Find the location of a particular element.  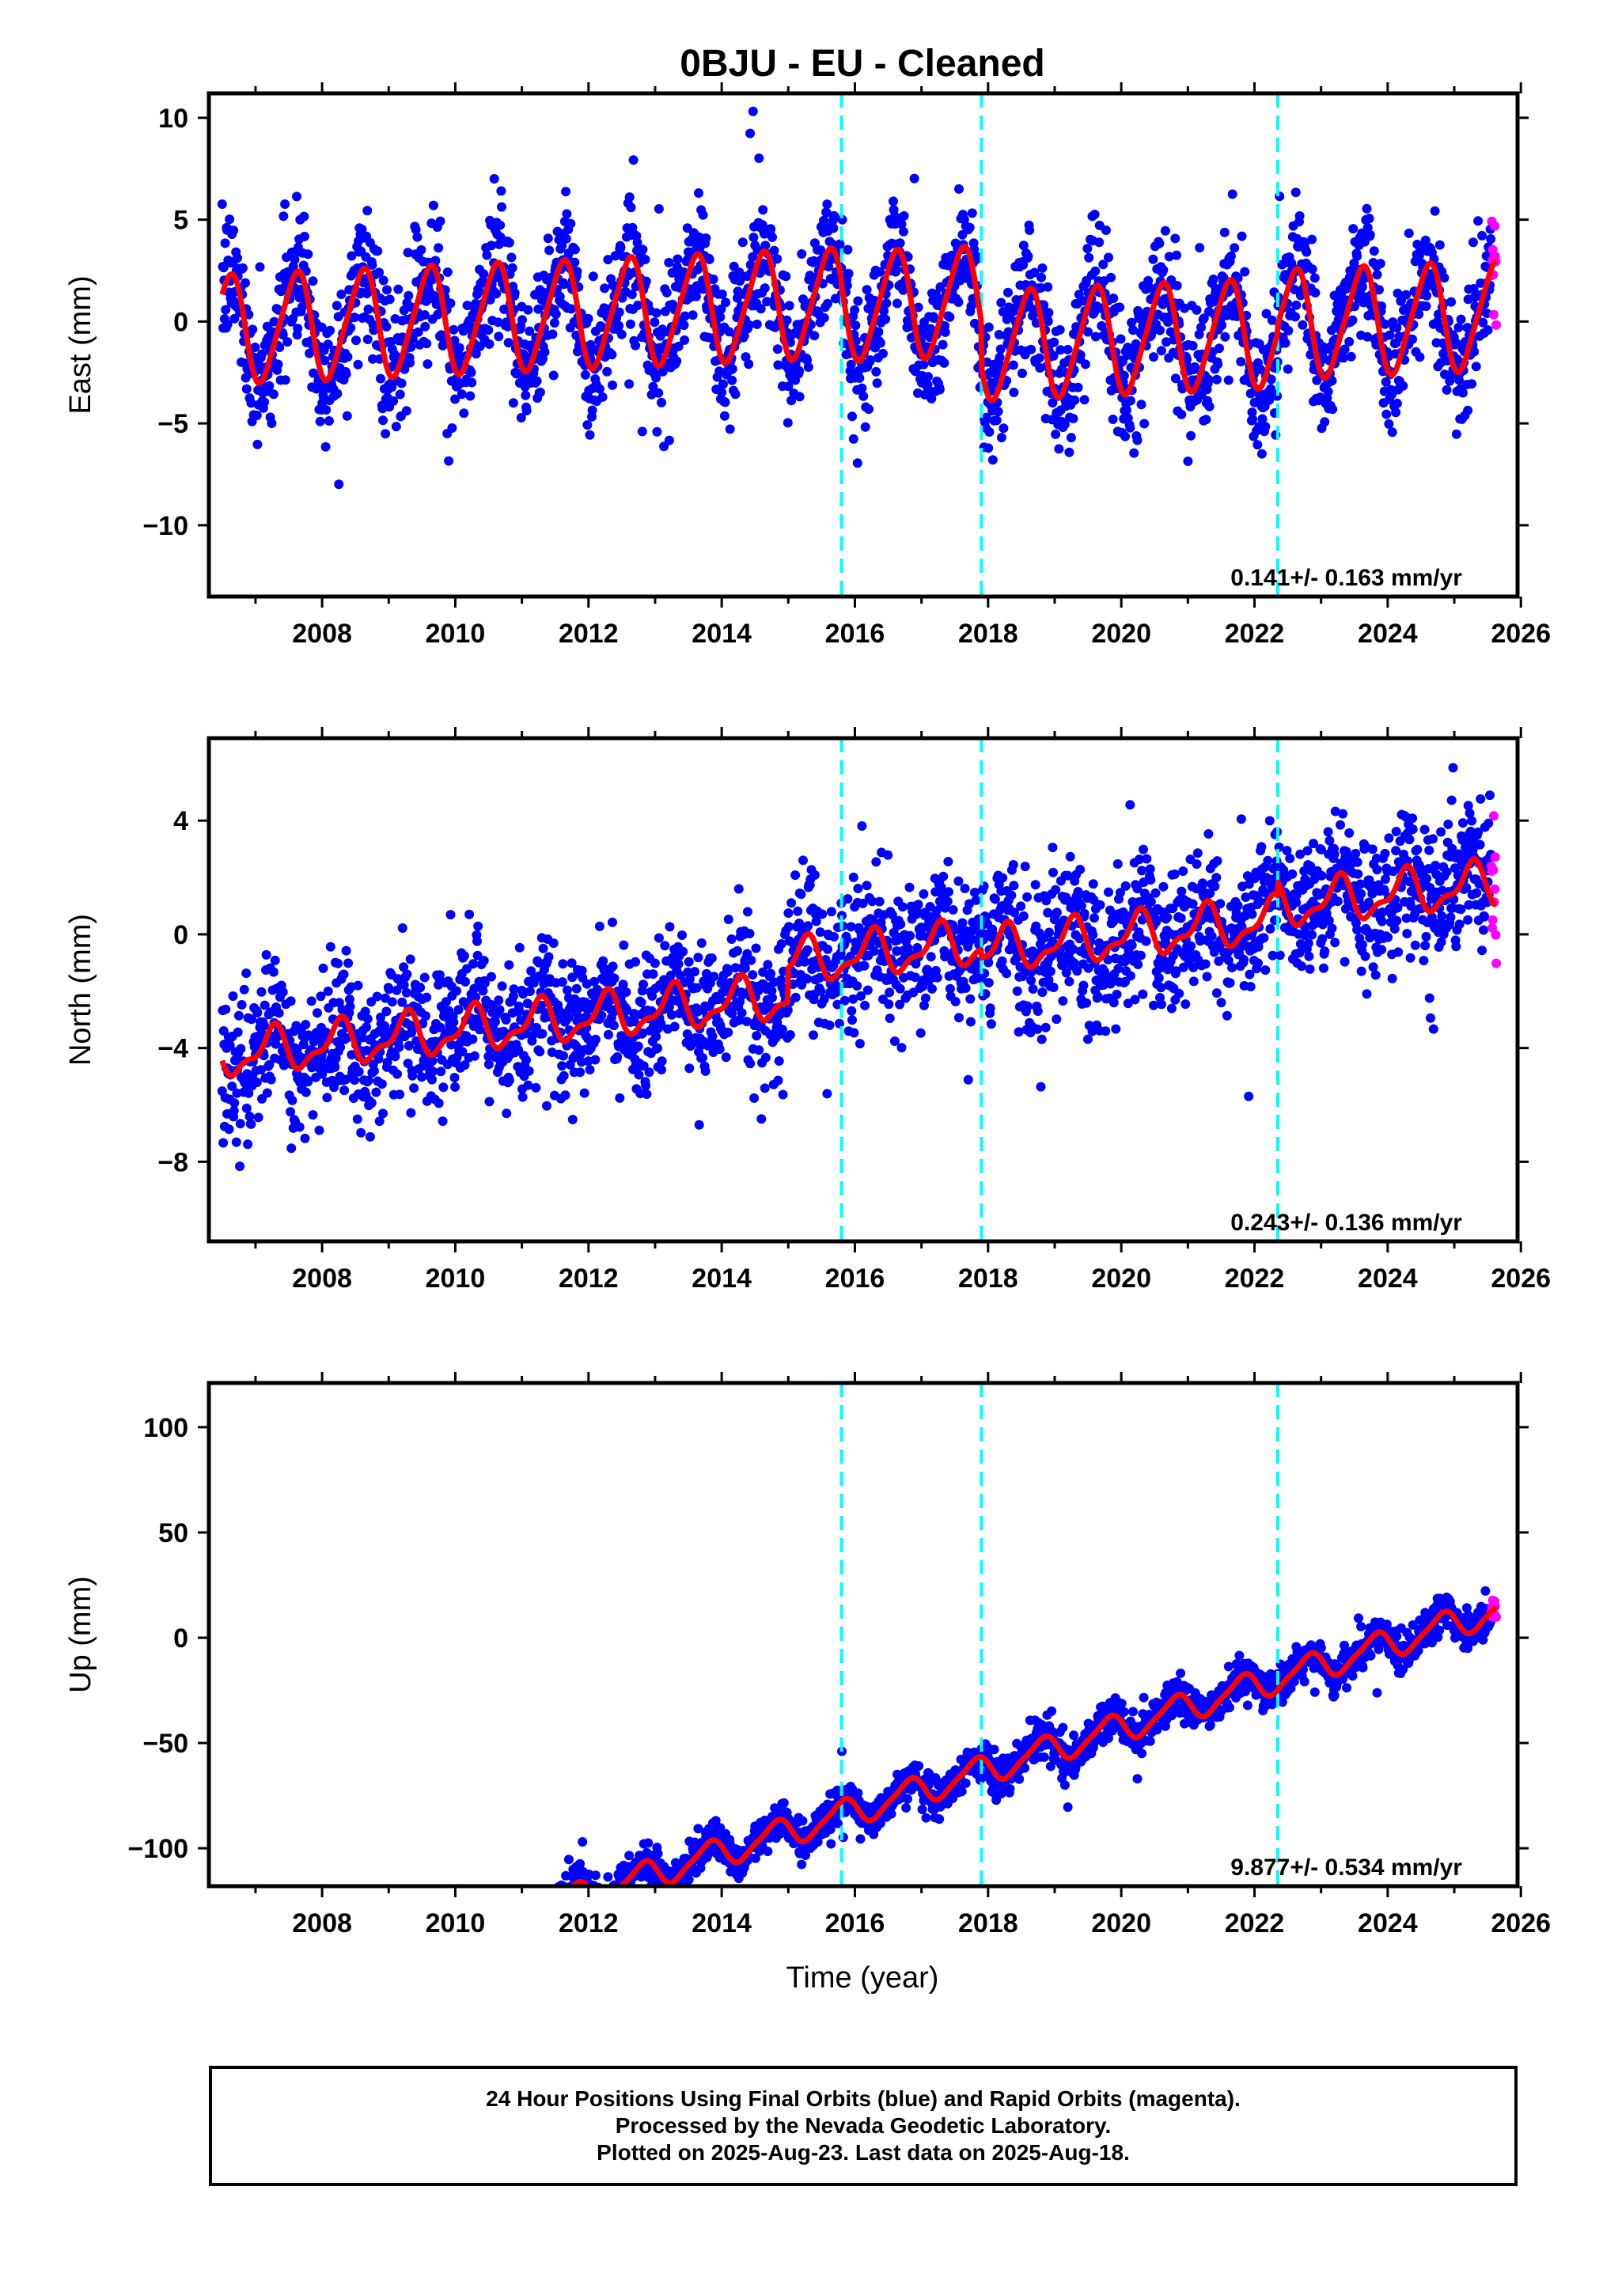

y-tick-label: −5 is located at coordinates (172, 424).